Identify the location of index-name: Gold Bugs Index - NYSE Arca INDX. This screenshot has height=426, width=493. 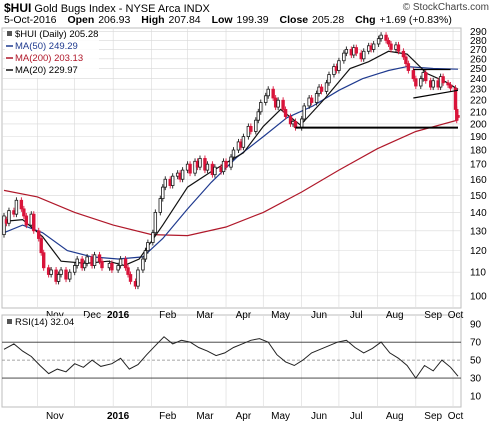
(122, 9).